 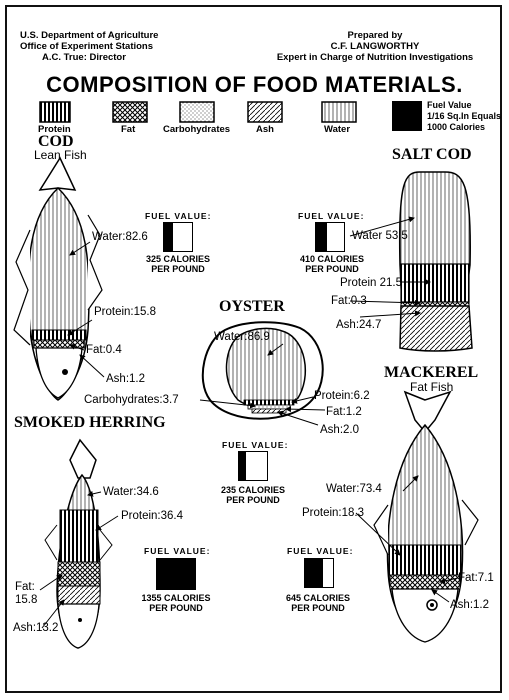 I want to click on mackerel-fuel-fill, so click(x=314, y=573).